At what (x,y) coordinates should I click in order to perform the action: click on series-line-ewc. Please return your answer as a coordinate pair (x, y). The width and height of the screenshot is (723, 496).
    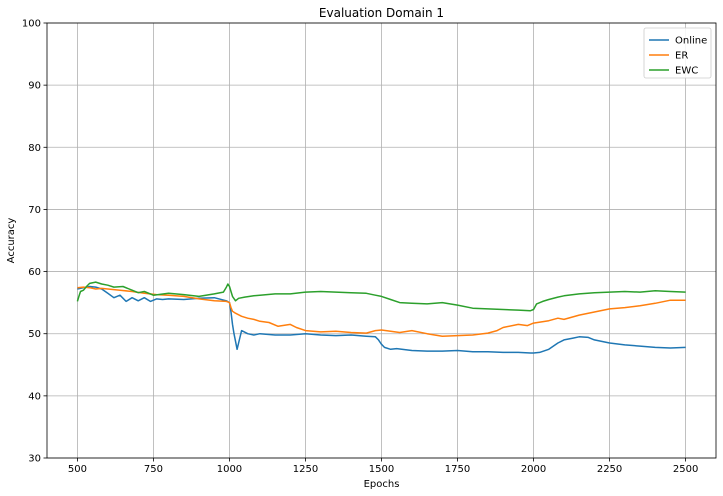
    Looking at the image, I should click on (381, 296).